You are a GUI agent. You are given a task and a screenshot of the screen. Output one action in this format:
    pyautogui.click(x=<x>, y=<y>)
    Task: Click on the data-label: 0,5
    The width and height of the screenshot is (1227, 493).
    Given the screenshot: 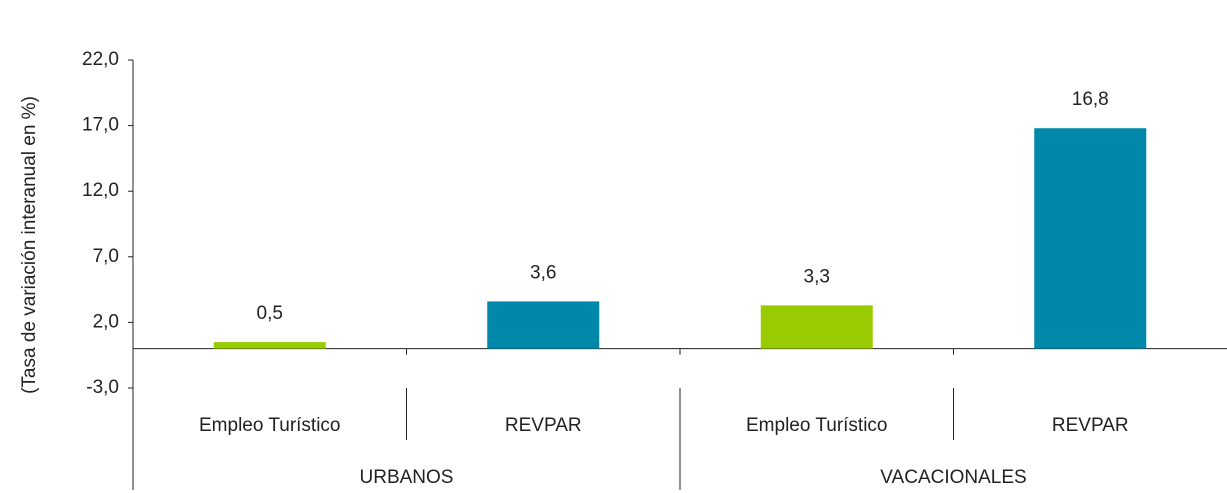 What is the action you would take?
    pyautogui.click(x=270, y=313)
    